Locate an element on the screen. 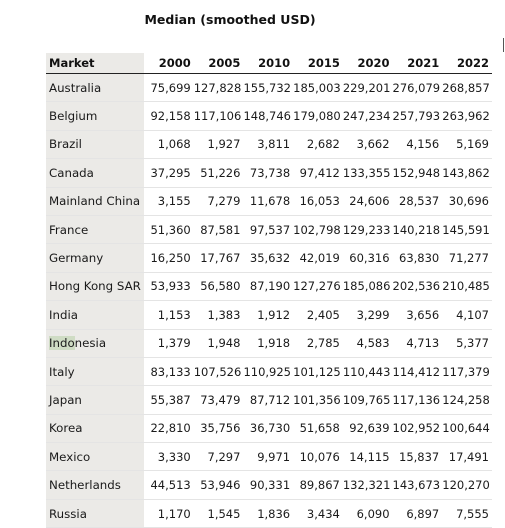  market-cell: Italy is located at coordinates (95, 372).